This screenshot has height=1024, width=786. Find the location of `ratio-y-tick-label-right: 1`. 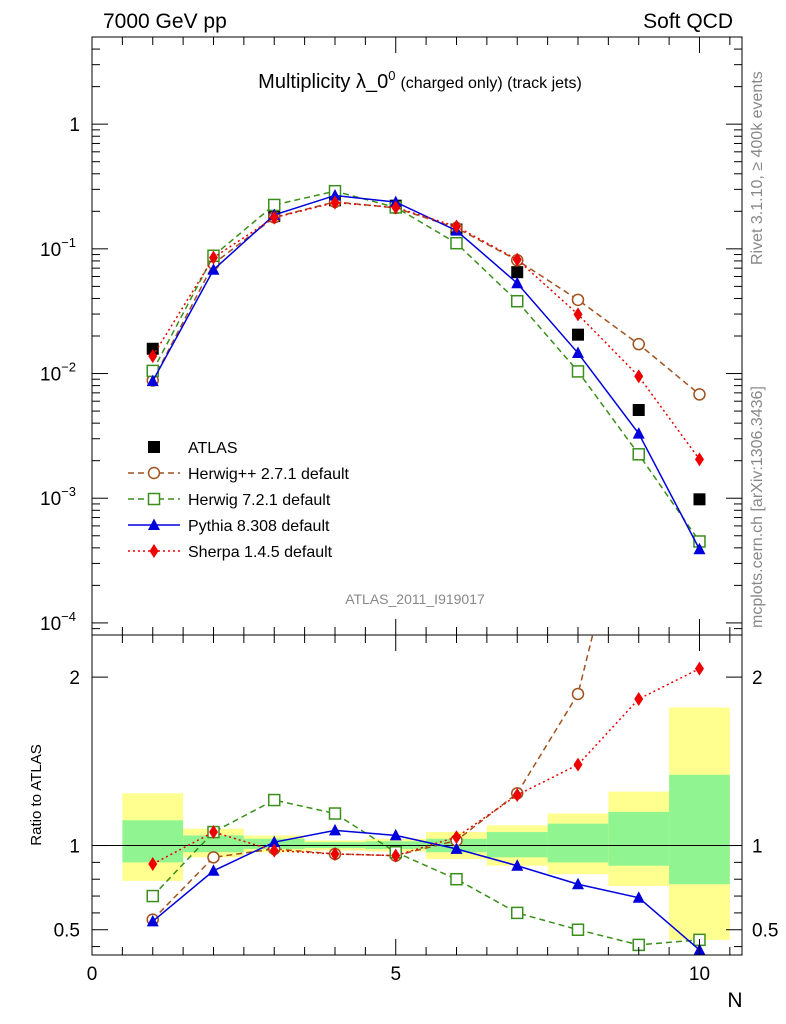

ratio-y-tick-label-right: 1 is located at coordinates (757, 847).